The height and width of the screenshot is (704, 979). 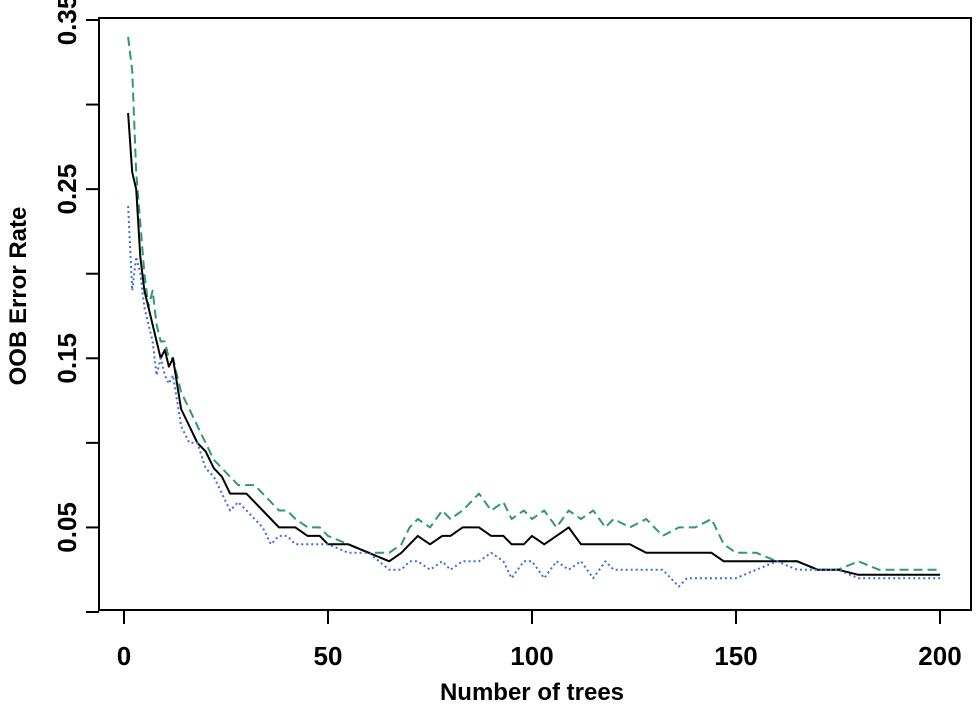 I want to click on x-tick-label: 0, so click(x=124, y=656).